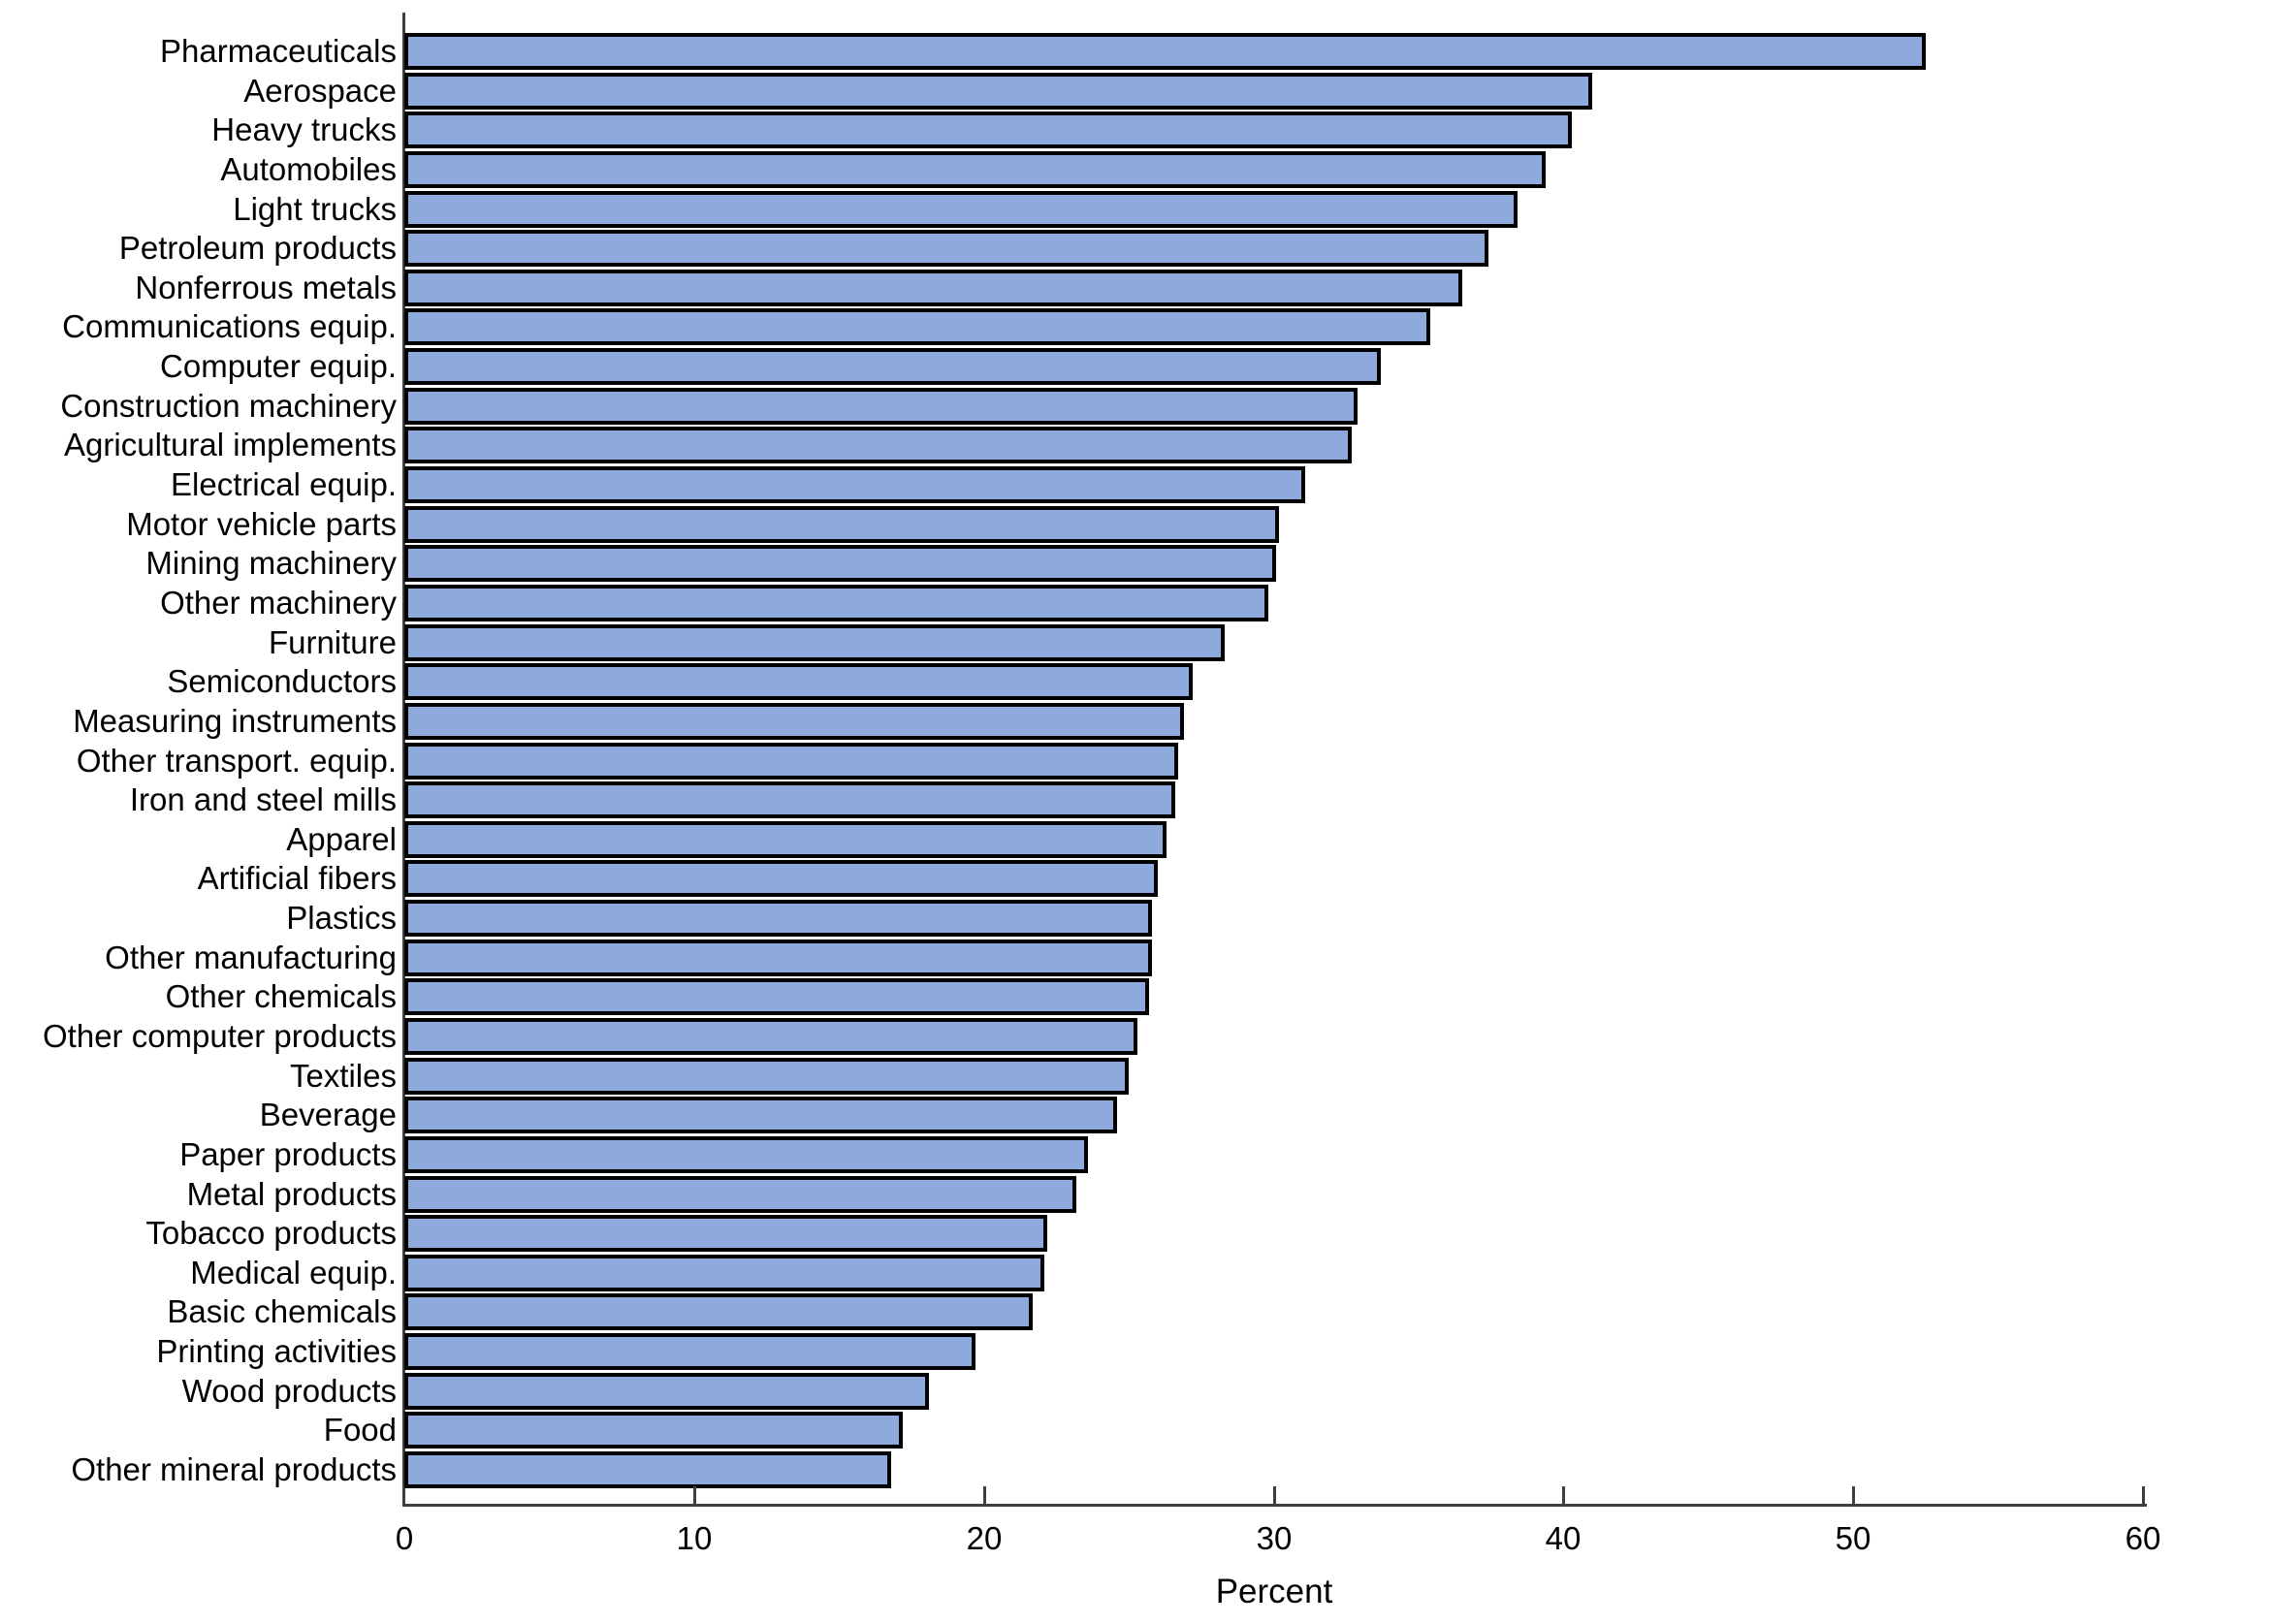 This screenshot has height=1624, width=2270. What do you see at coordinates (403, 760) in the screenshot?
I see `y-axis-line` at bounding box center [403, 760].